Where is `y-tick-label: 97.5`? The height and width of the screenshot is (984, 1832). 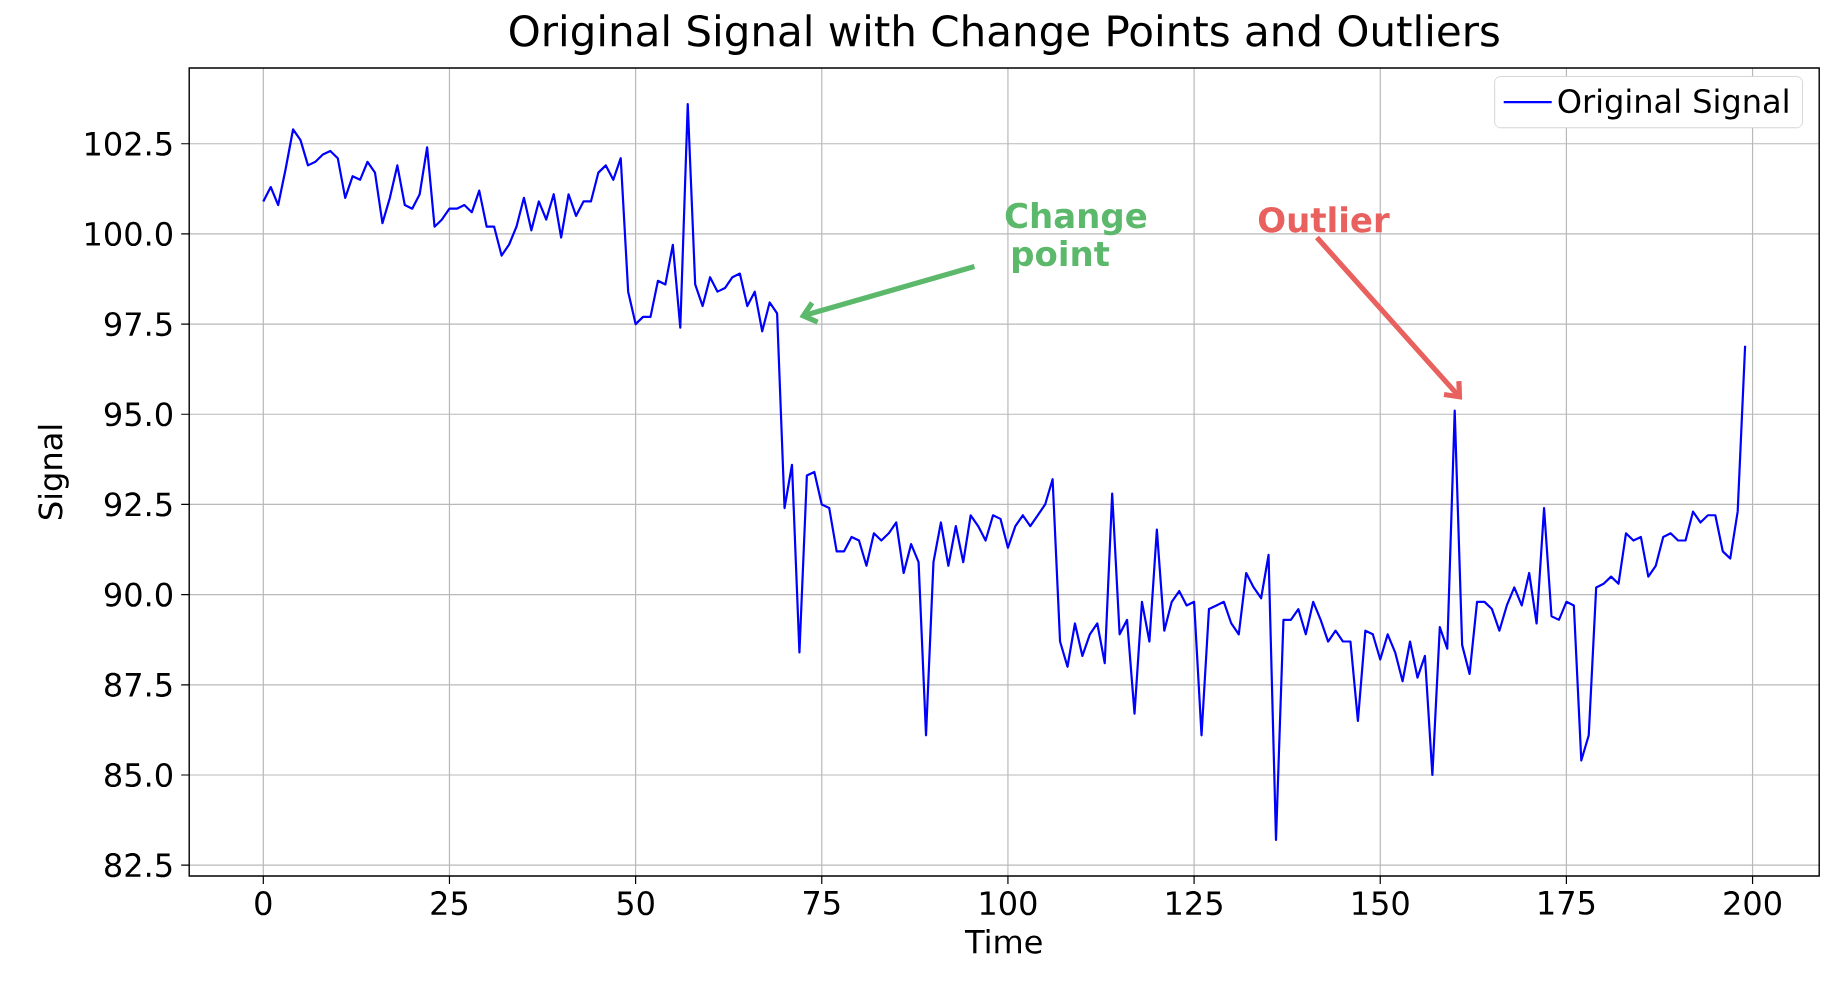 y-tick-label: 97.5 is located at coordinates (138, 324).